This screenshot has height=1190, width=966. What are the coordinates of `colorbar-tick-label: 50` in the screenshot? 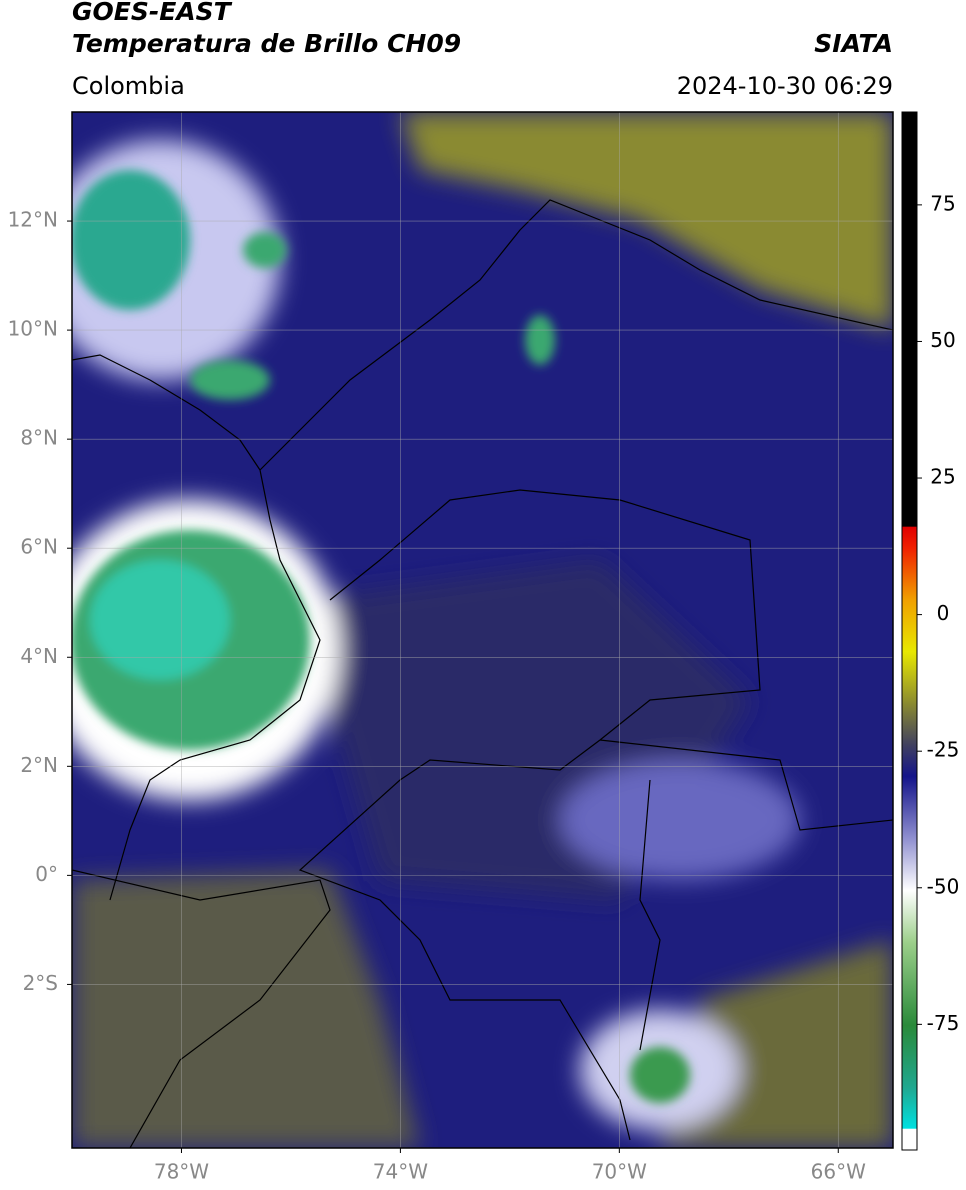 It's located at (942, 340).